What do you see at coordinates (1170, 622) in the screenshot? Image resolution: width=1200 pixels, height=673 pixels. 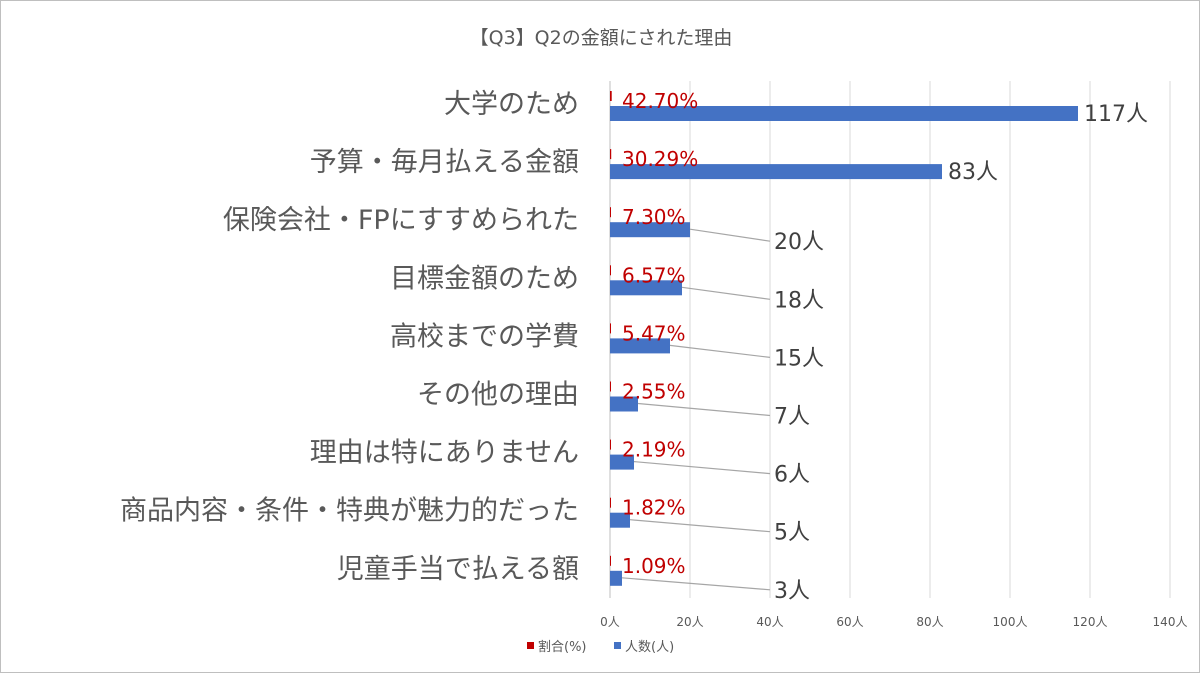 I see `x-tick-label: 140人` at bounding box center [1170, 622].